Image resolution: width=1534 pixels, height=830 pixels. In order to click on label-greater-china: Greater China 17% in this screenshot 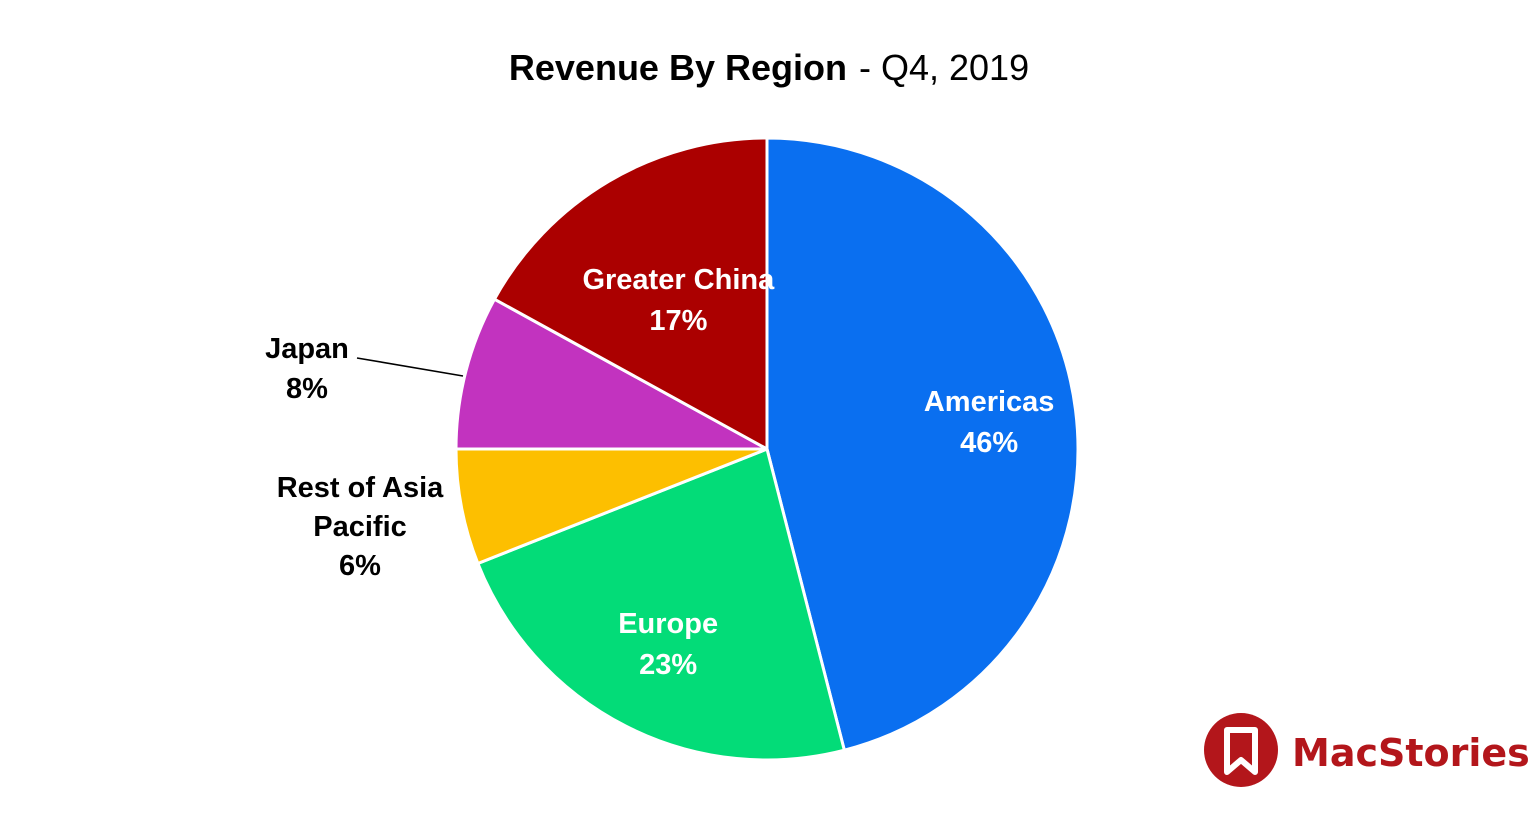, I will do `click(678, 300)`.